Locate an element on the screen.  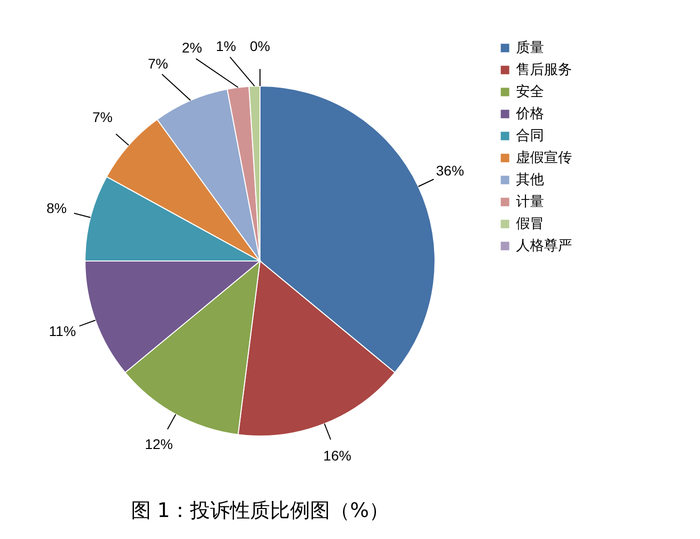
legend-label: 其他 is located at coordinates (530, 180).